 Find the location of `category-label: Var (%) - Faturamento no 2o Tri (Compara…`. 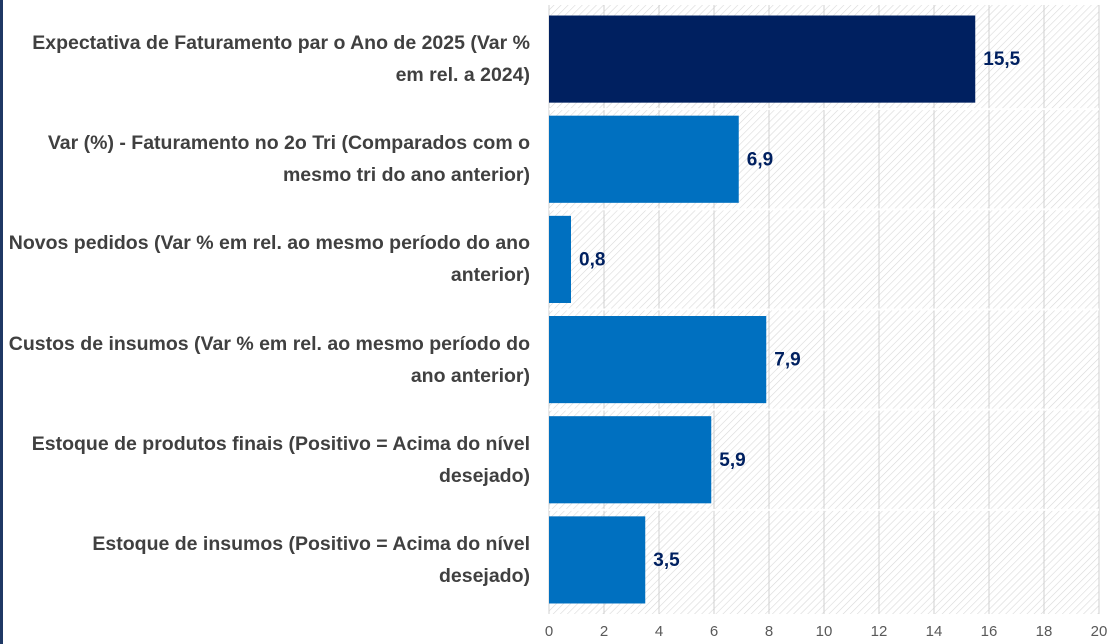

category-label: Var (%) - Faturamento no 2o Tri (Compara… is located at coordinates (288, 159).